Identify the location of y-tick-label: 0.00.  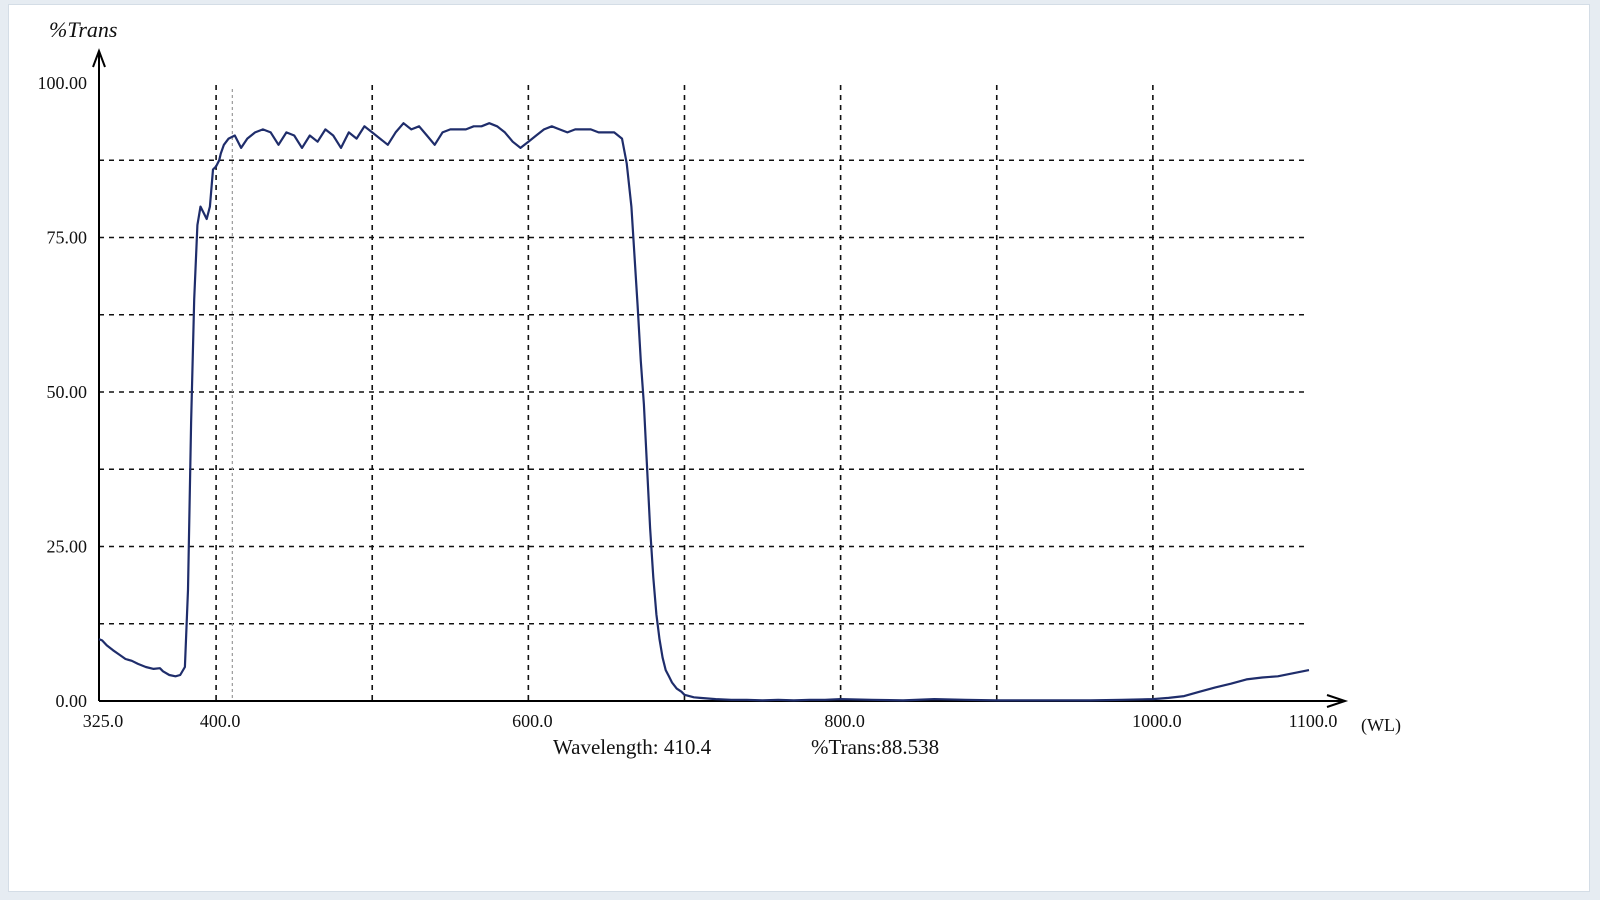
(72, 701).